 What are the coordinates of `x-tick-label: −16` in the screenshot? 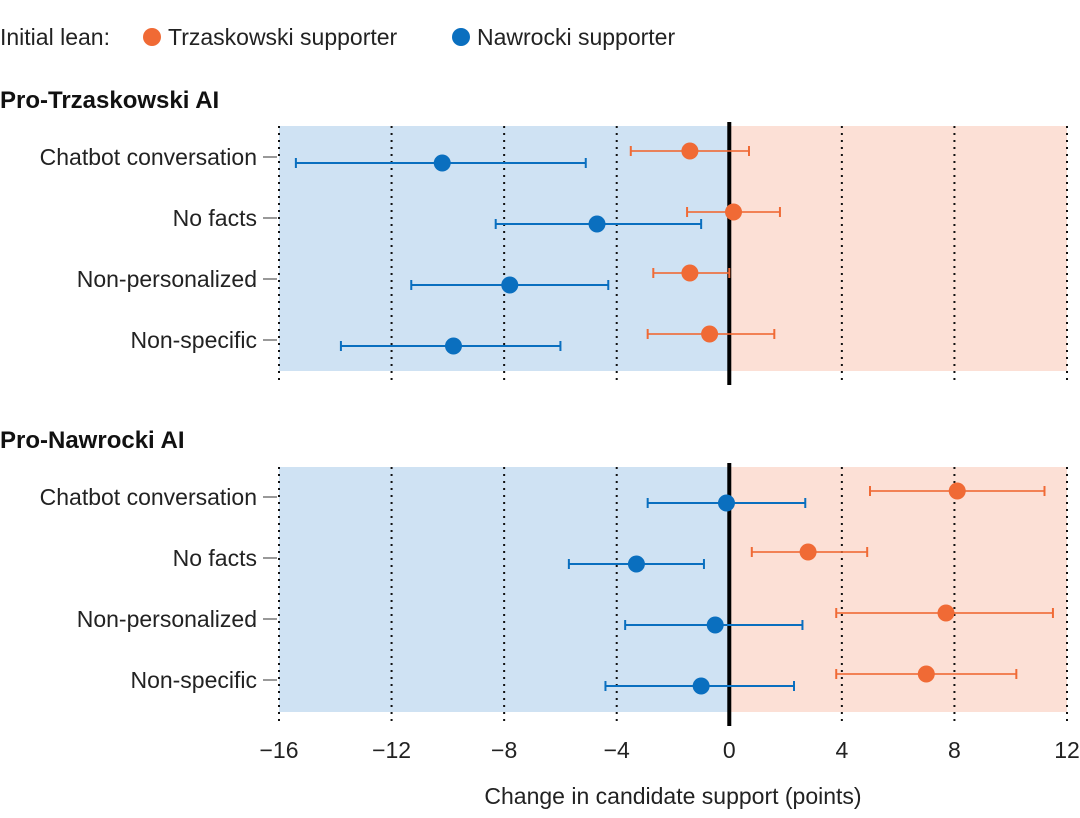 It's located at (278, 750).